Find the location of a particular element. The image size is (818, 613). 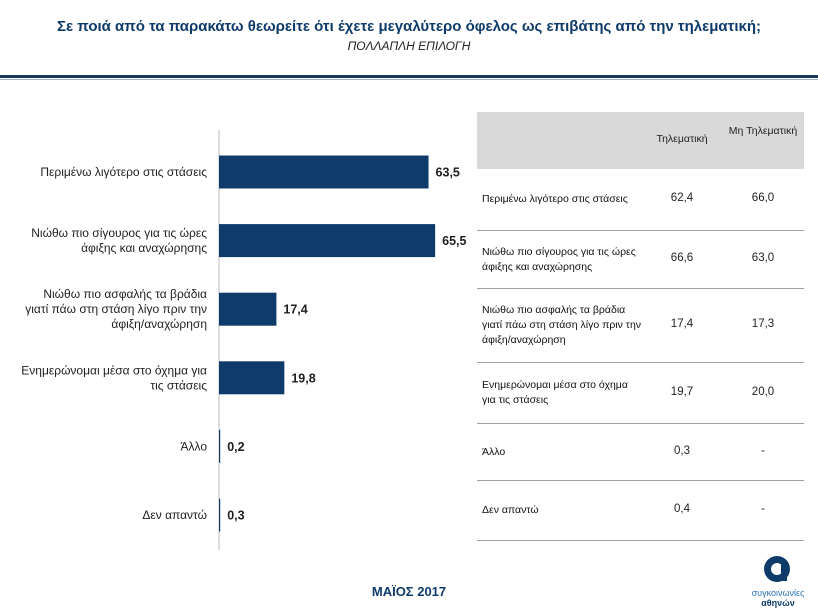

row-value-telematics: 62,4 is located at coordinates (682, 198).